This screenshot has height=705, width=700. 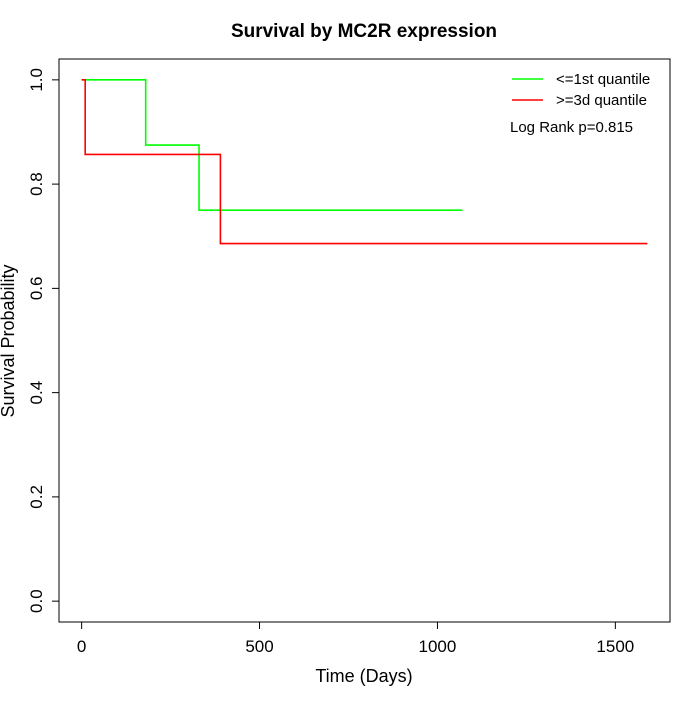 What do you see at coordinates (36, 601) in the screenshot?
I see `y-tick-label: 0.0` at bounding box center [36, 601].